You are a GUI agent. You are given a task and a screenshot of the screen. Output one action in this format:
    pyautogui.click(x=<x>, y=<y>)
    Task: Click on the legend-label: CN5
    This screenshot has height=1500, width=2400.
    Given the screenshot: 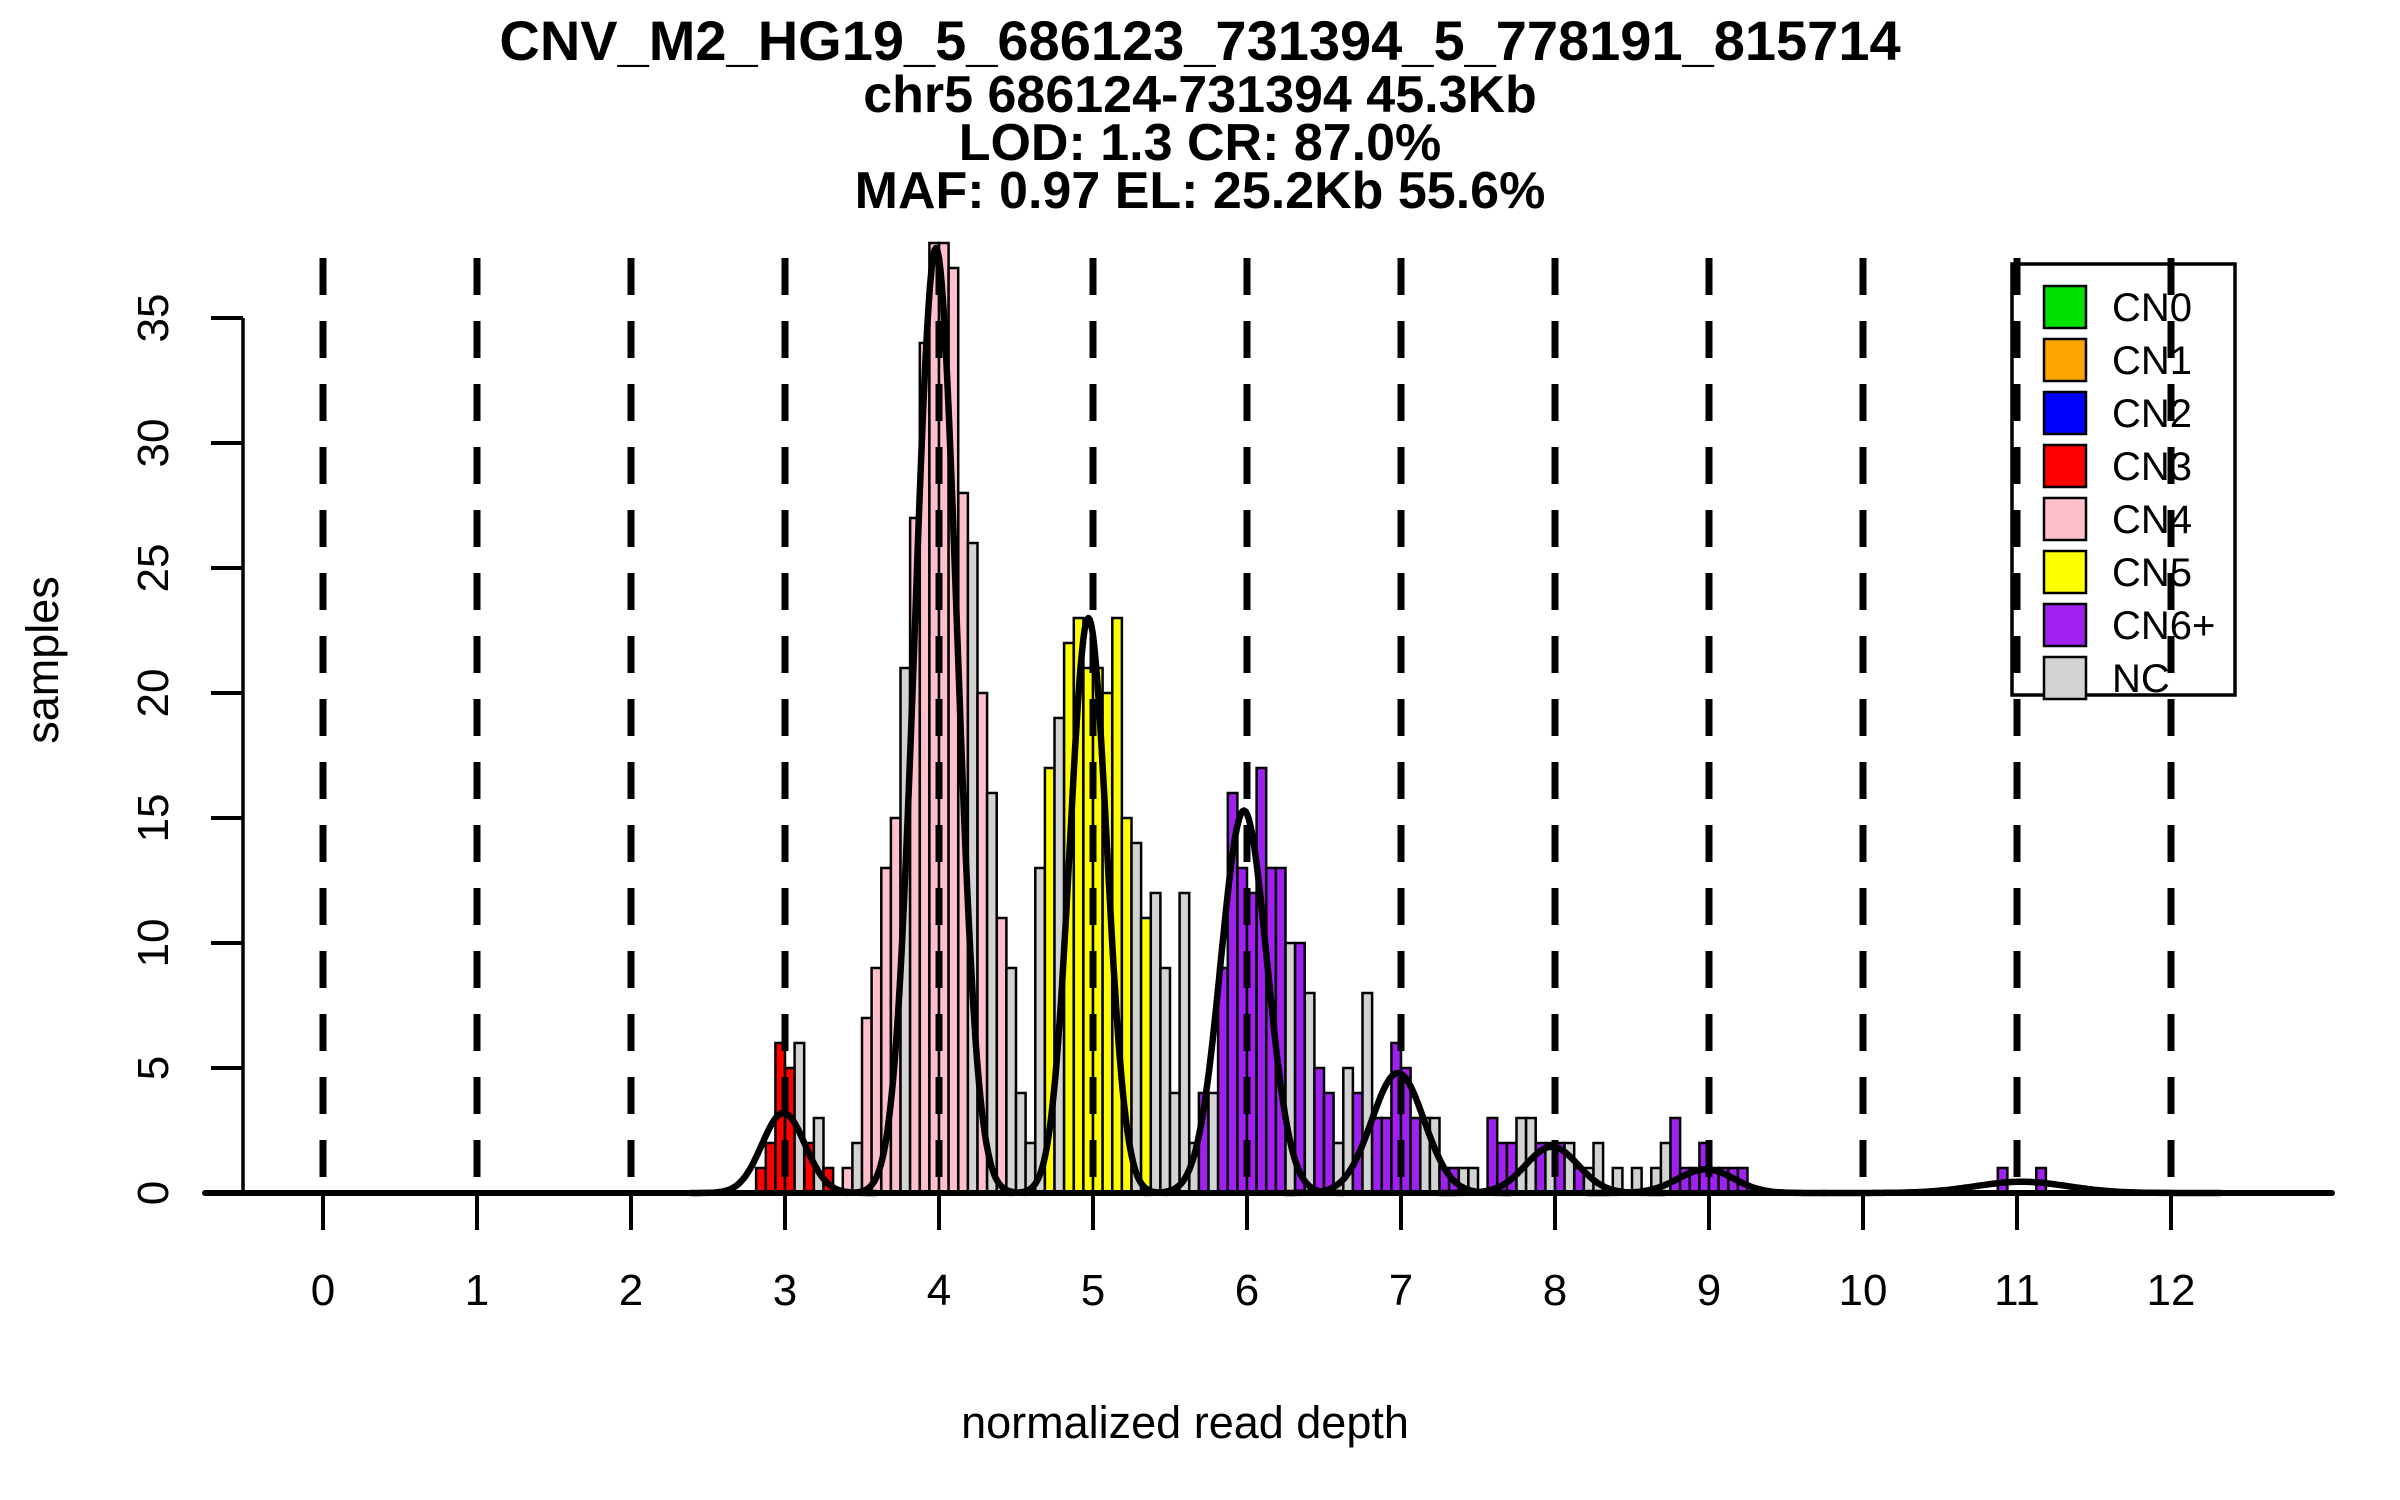 What is the action you would take?
    pyautogui.click(x=2152, y=573)
    